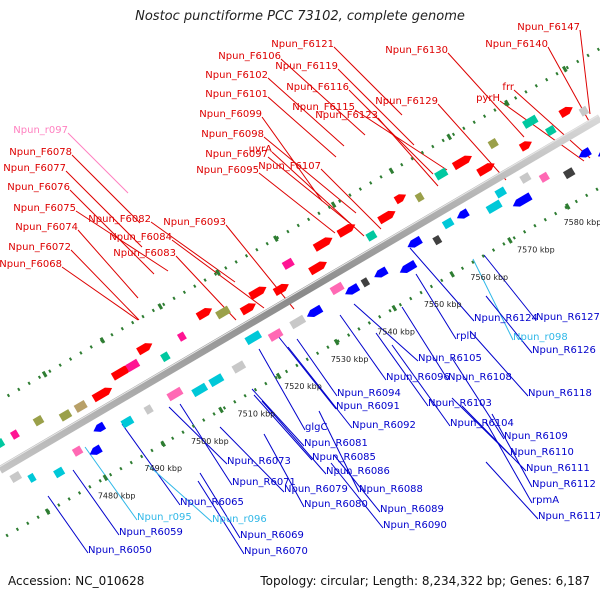  I want to click on bottom-gene-label: Npun_R6073, so click(259, 461).